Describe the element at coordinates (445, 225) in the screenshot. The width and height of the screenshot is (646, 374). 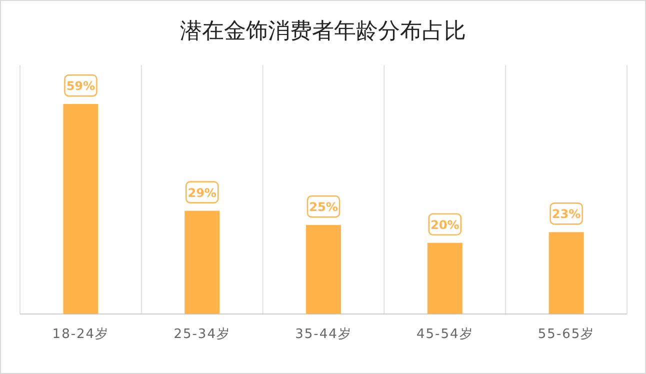
I see `data-label: 20%` at that location.